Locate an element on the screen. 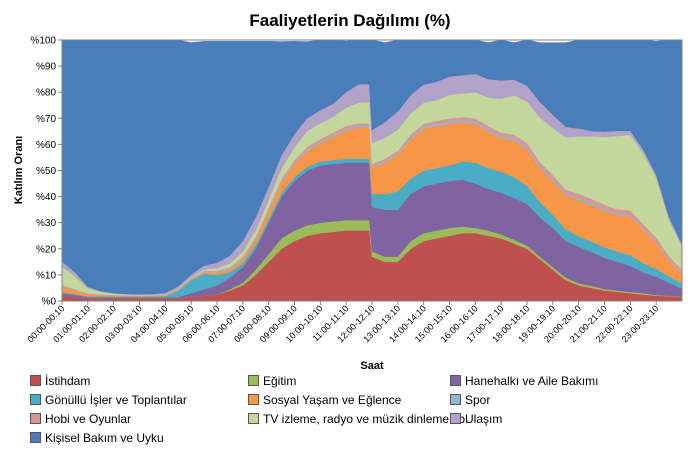  y-tick-label: %50 is located at coordinates (46, 171).